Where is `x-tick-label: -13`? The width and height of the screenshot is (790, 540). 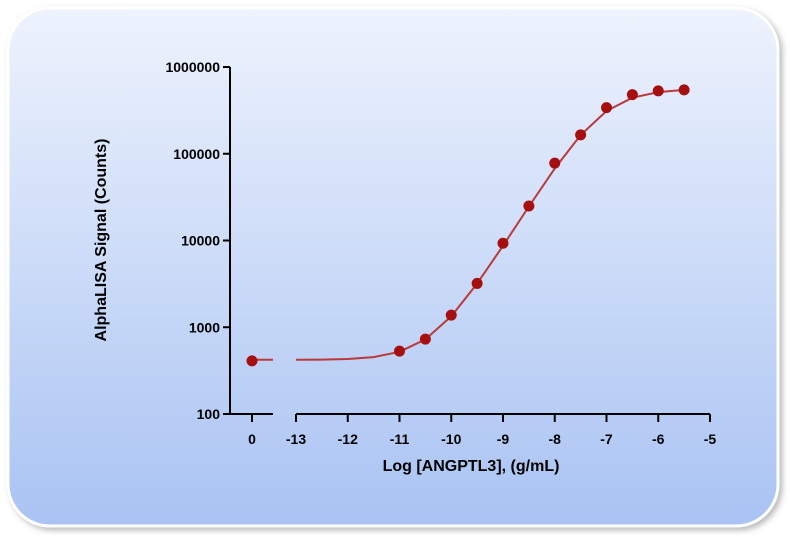
x-tick-label: -13 is located at coordinates (296, 439).